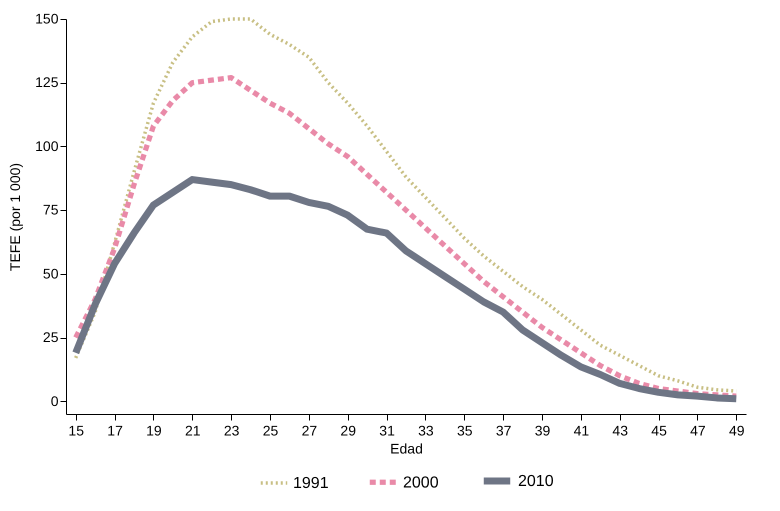 The image size is (780, 511). I want to click on x-axis-title: Edad, so click(406, 448).